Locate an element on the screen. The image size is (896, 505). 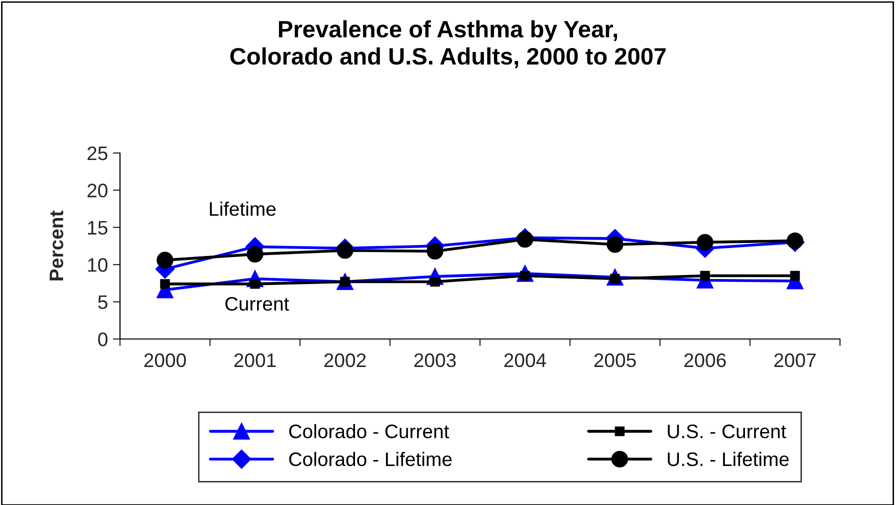
y-axis-title: Percent is located at coordinates (57, 245).